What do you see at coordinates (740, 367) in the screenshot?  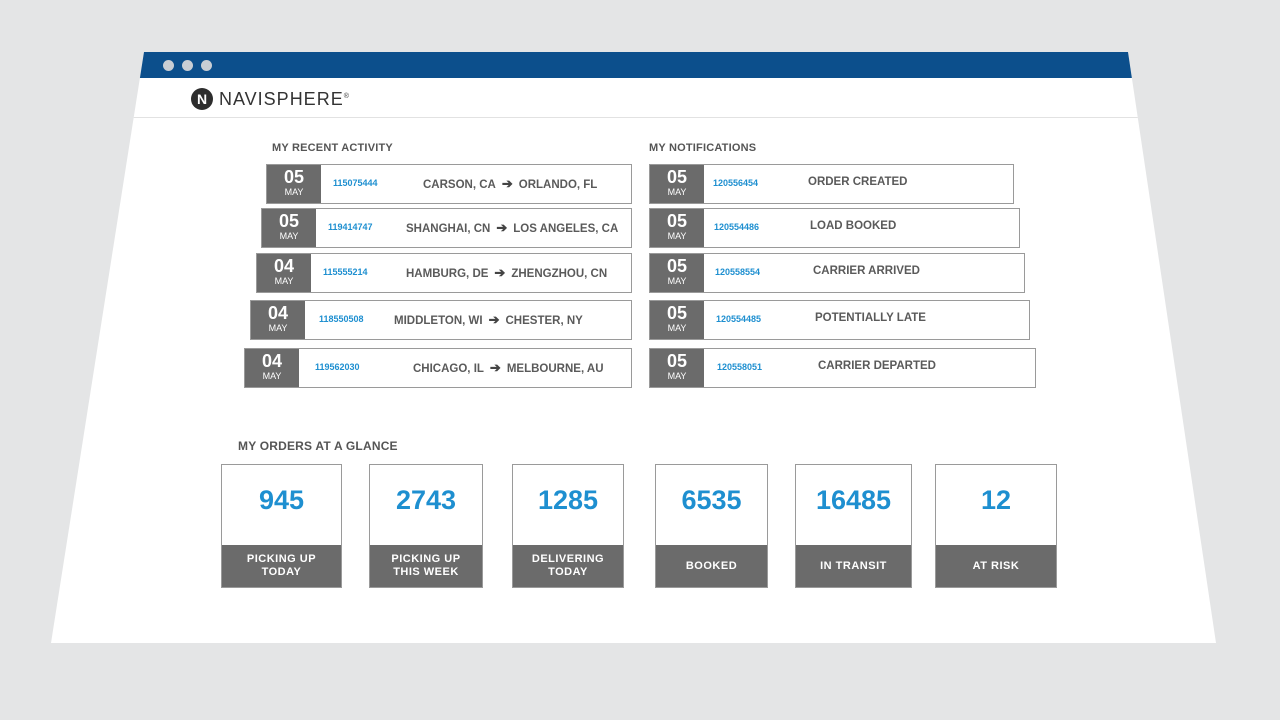 I see `shipment-number: 120558051` at bounding box center [740, 367].